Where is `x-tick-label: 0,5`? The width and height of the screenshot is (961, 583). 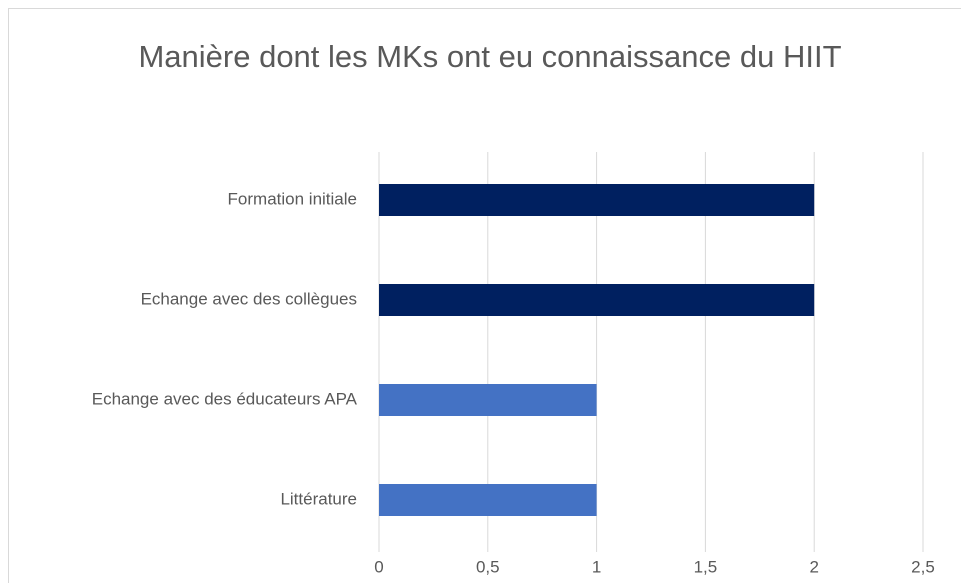 x-tick-label: 0,5 is located at coordinates (488, 566).